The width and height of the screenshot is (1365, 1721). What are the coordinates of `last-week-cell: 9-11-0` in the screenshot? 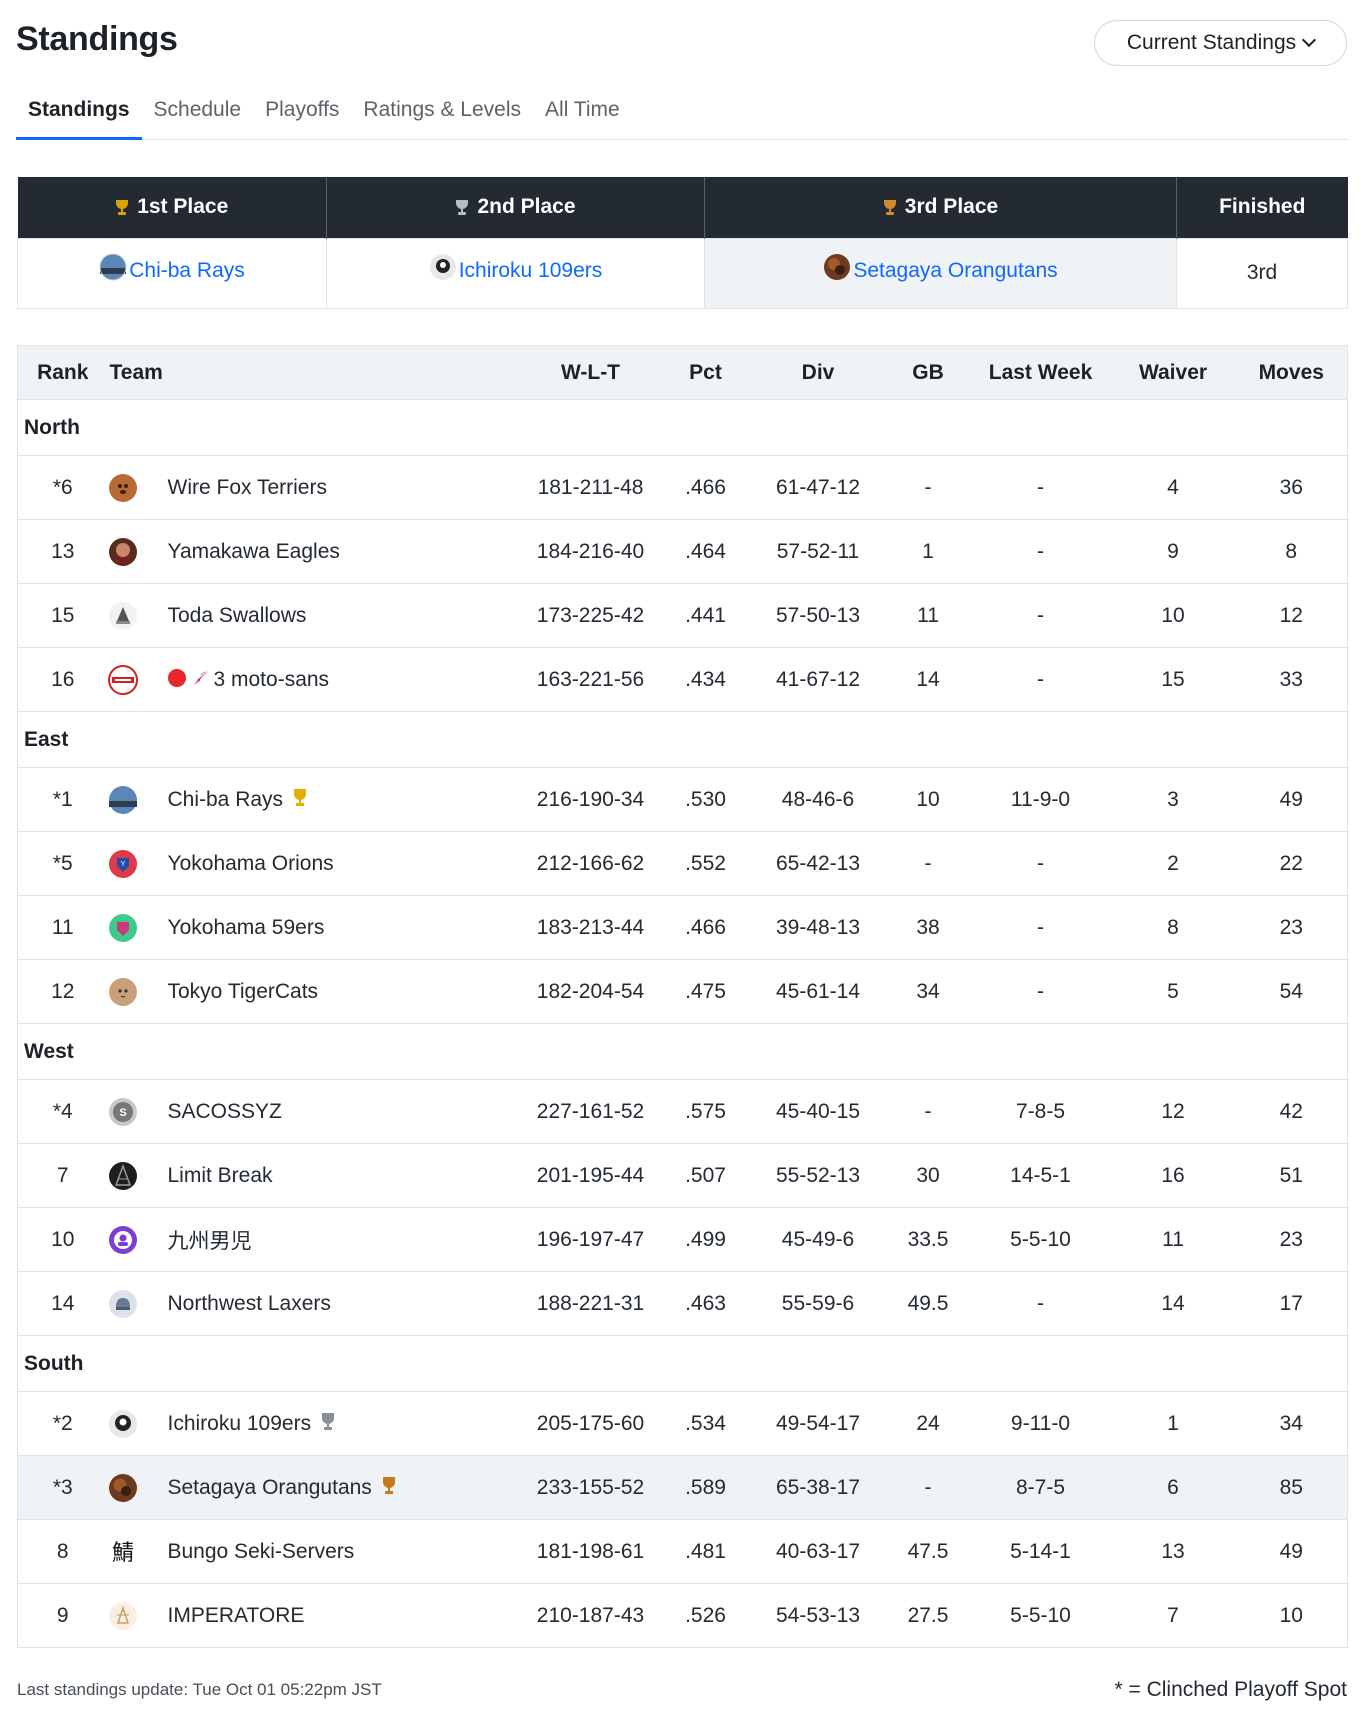 It's located at (1040, 1423).